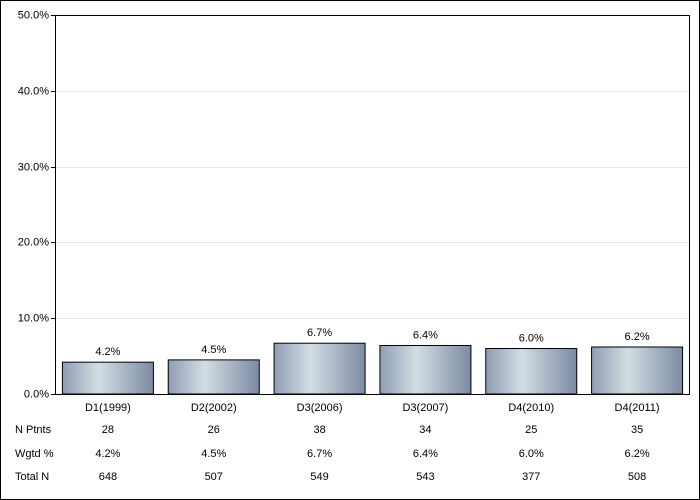 The height and width of the screenshot is (500, 700). Describe the element at coordinates (425, 454) in the screenshot. I see `table-cell: 6.4%` at that location.